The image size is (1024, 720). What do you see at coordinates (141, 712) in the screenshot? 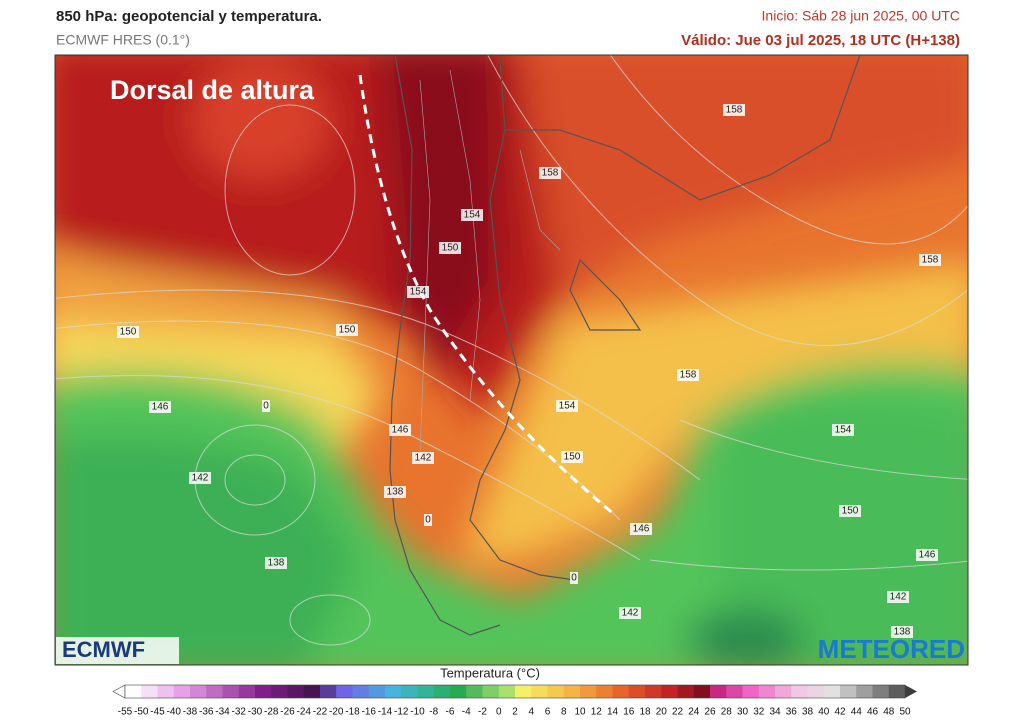
I see `colorbar-tick-label: -50` at bounding box center [141, 712].